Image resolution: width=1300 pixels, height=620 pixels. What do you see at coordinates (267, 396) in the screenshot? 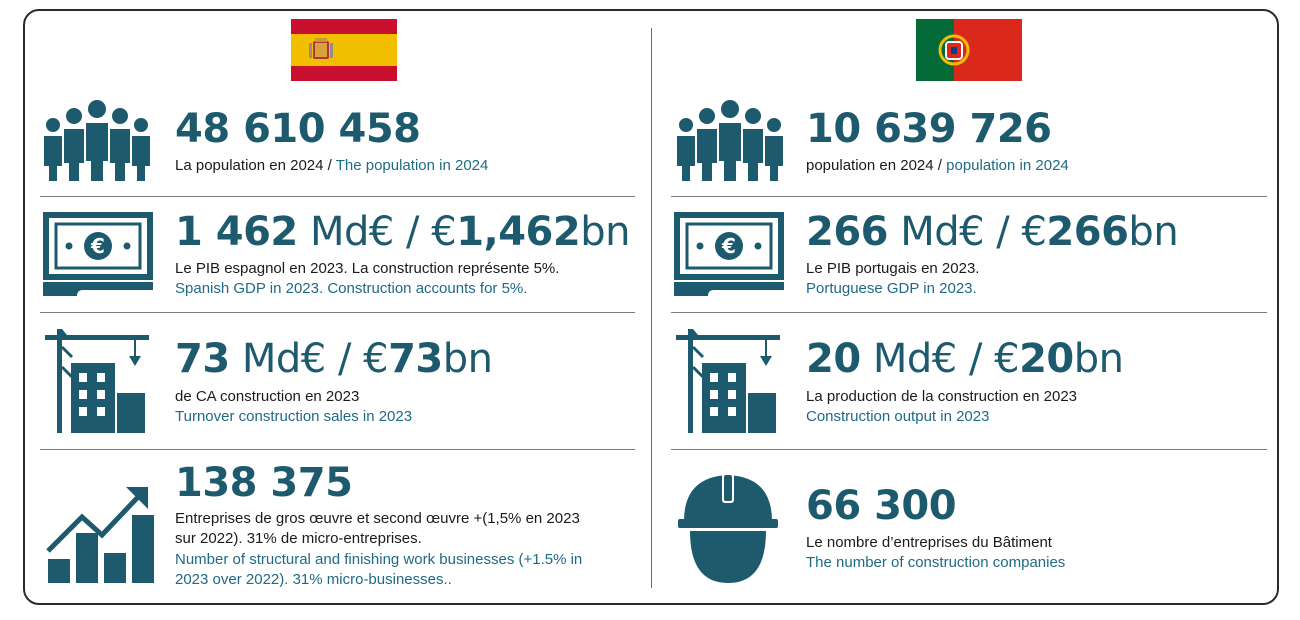
I see `spain-turnover-caption-fr: de CA construction en 2023` at bounding box center [267, 396].